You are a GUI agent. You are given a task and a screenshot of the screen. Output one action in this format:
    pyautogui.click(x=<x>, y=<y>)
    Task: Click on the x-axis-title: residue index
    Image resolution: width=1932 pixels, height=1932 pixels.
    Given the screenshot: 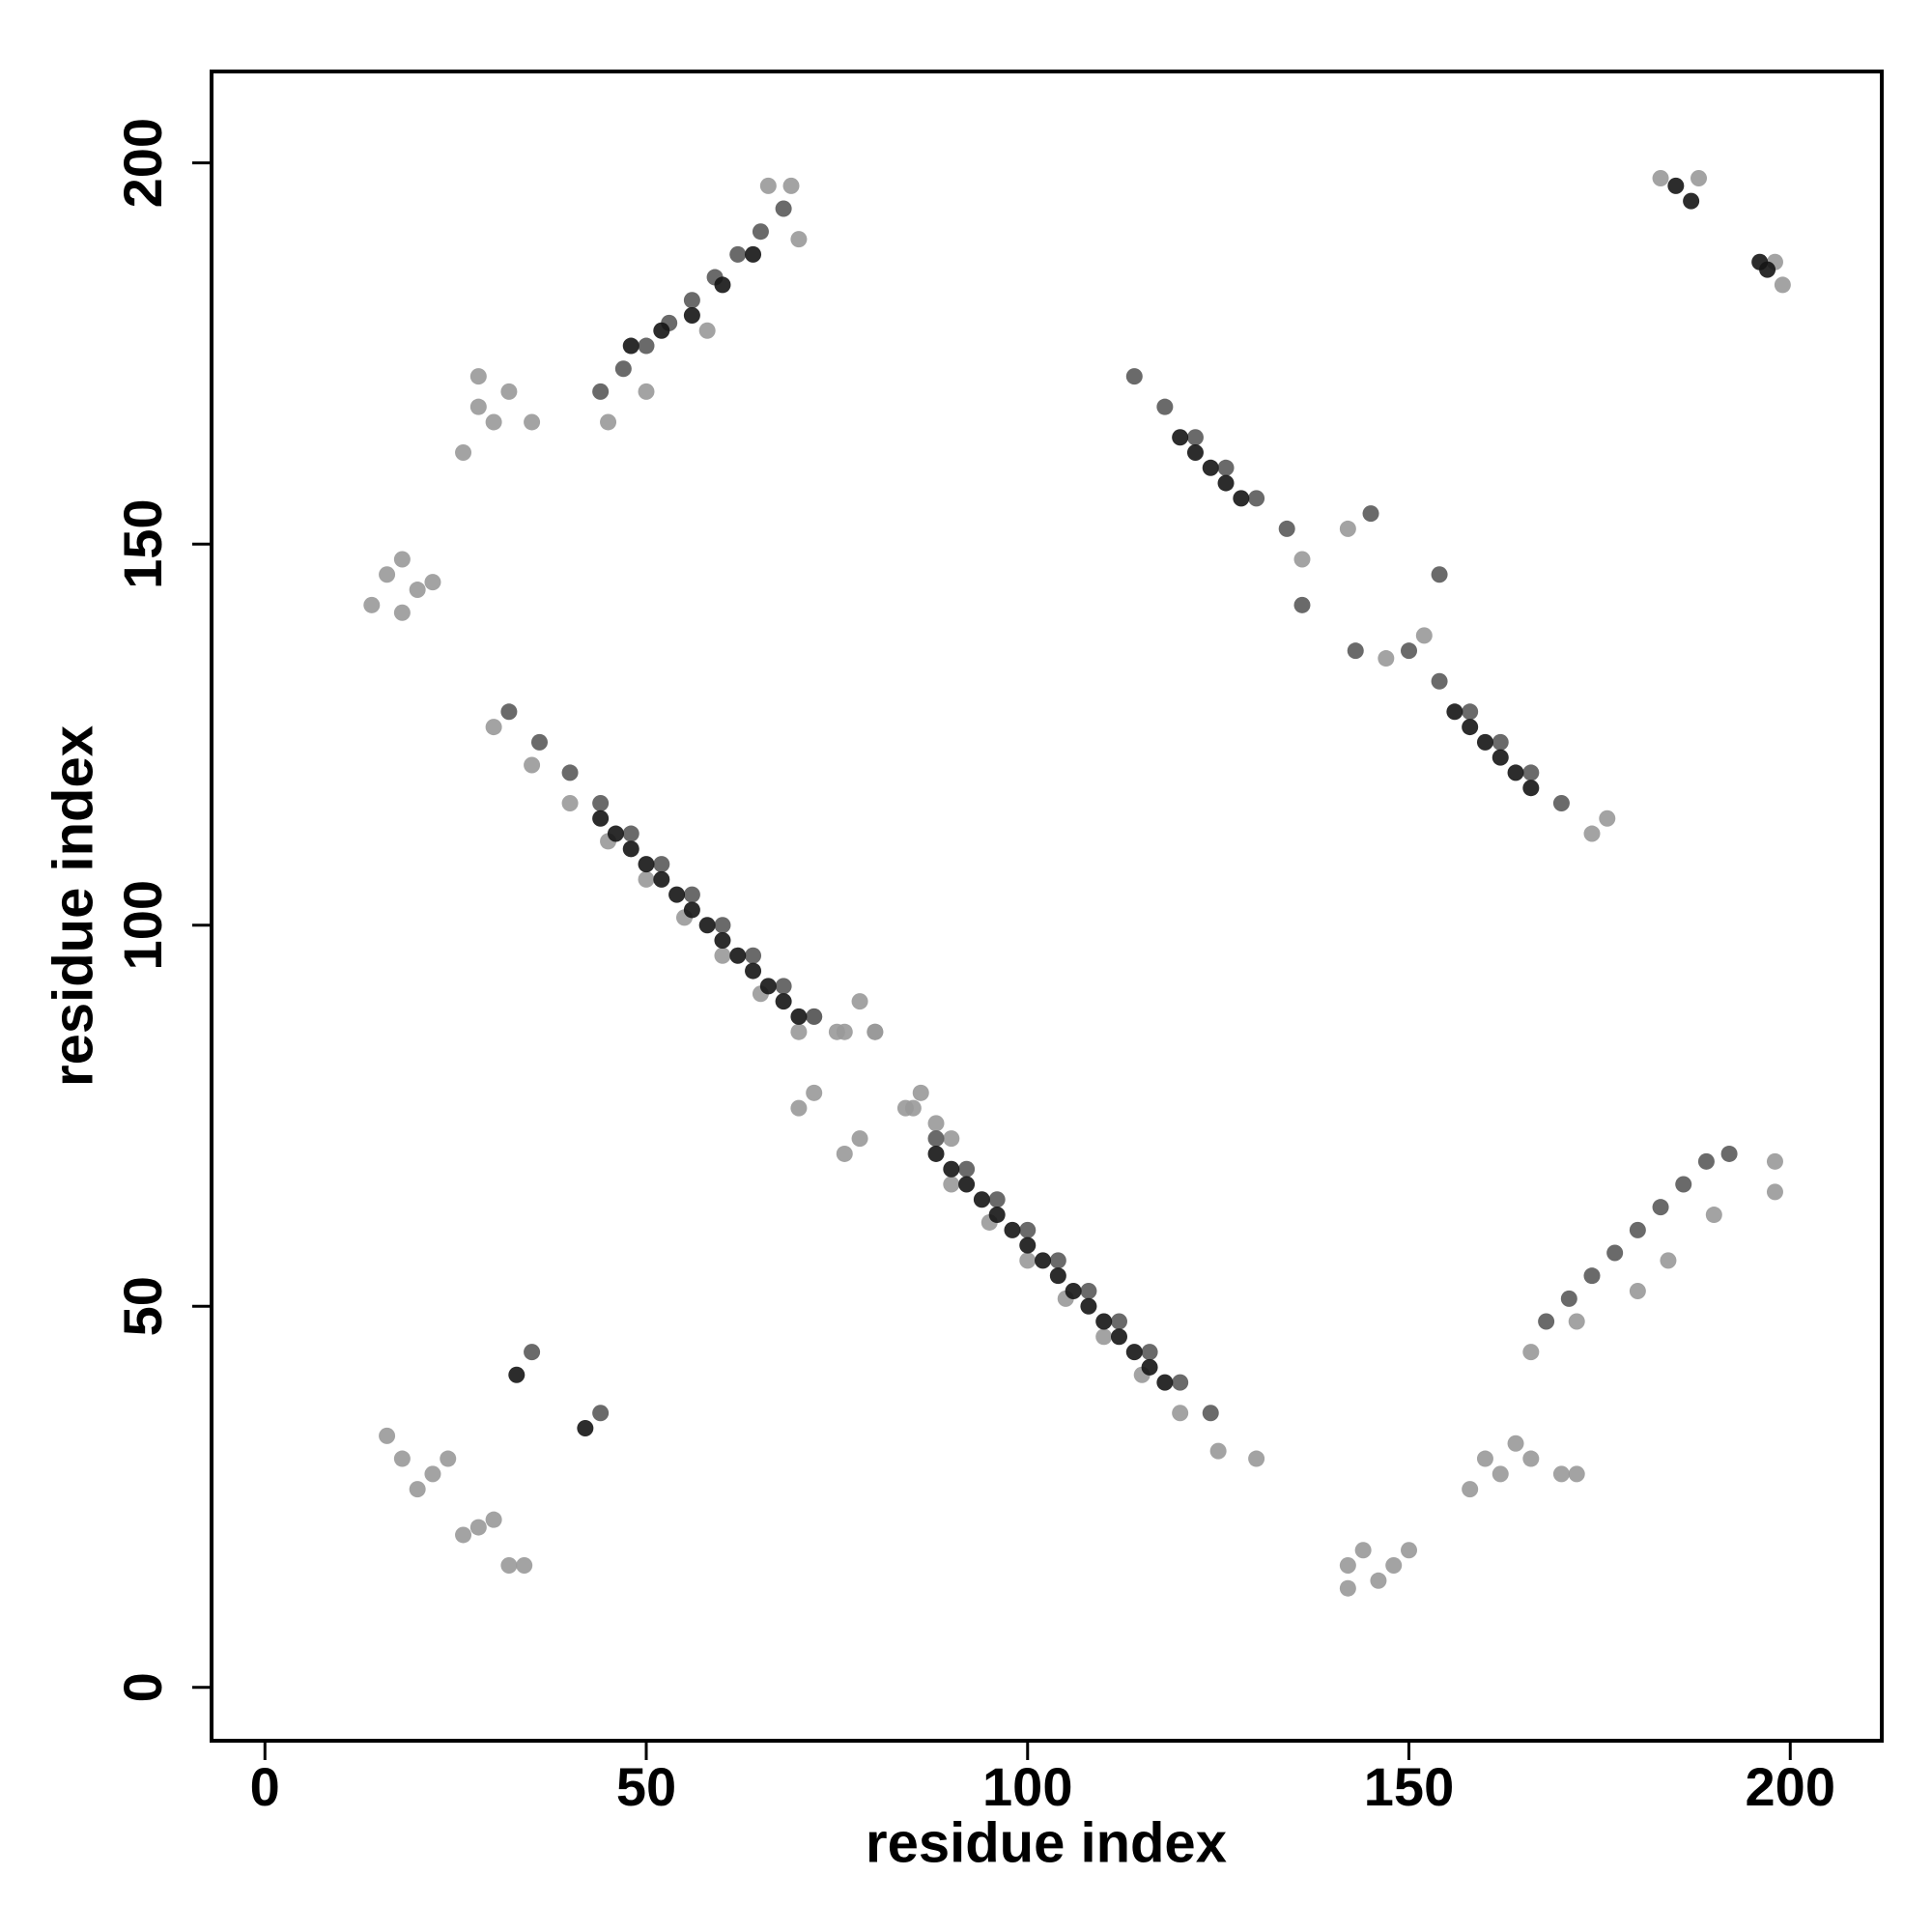 What is the action you would take?
    pyautogui.click(x=1046, y=1842)
    